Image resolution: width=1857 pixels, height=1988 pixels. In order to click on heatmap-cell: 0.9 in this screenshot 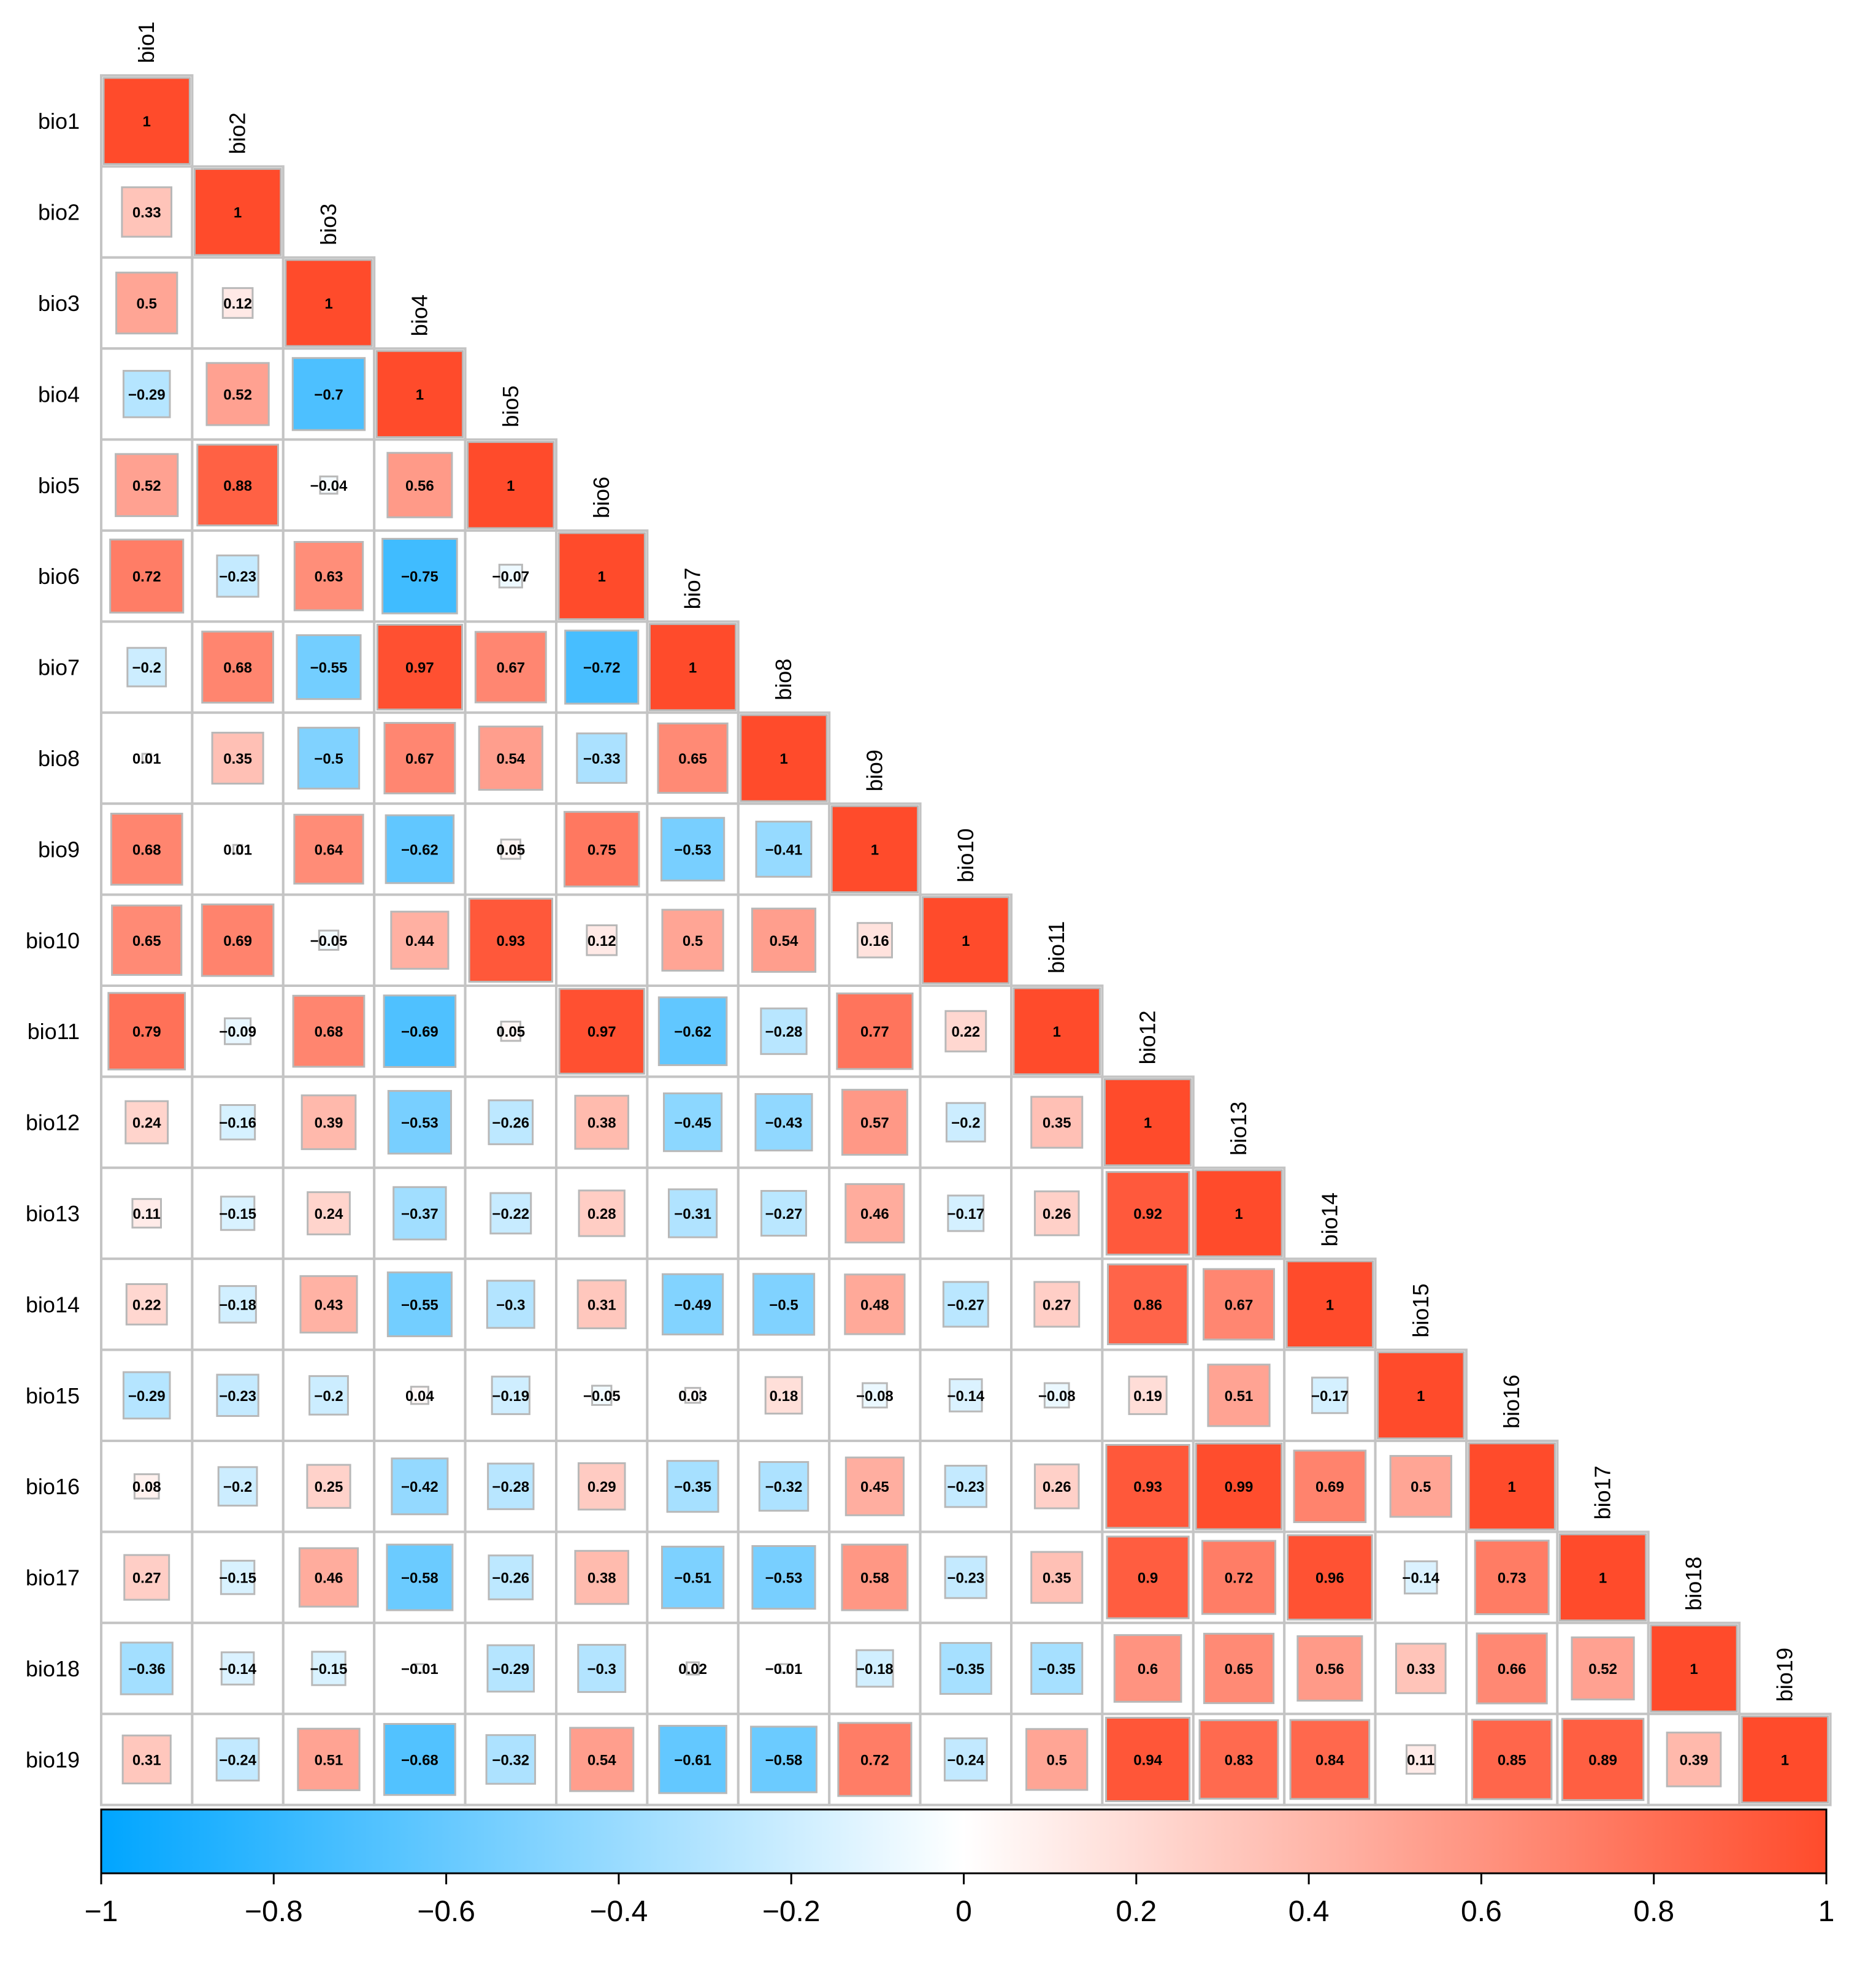, I will do `click(1148, 1577)`.